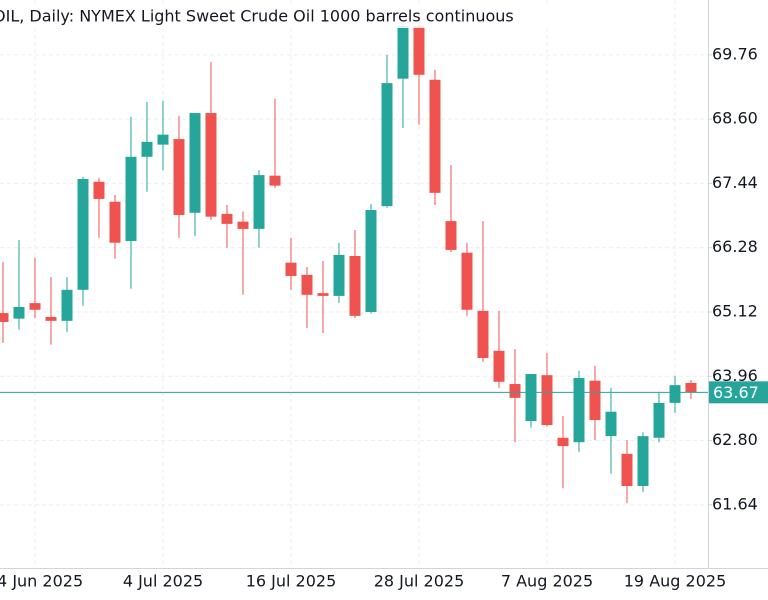 This screenshot has width=768, height=600. Describe the element at coordinates (735, 118) in the screenshot. I see `y-tick-label: 68.60` at that location.